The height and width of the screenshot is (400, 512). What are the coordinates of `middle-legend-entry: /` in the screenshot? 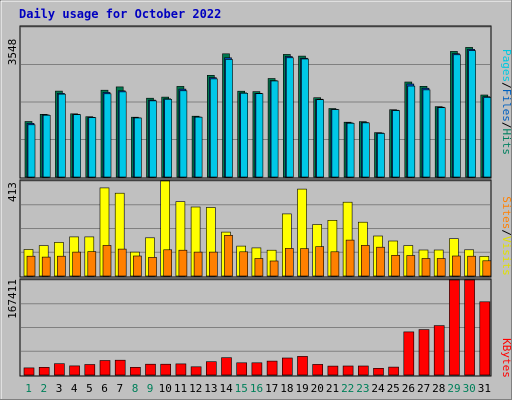 It's located at (506, 232).